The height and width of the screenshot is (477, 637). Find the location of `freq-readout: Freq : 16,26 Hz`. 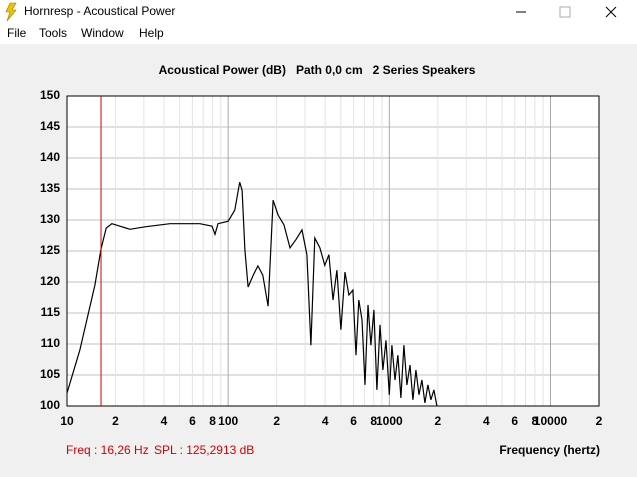

freq-readout: Freq : 16,26 Hz is located at coordinates (107, 450).